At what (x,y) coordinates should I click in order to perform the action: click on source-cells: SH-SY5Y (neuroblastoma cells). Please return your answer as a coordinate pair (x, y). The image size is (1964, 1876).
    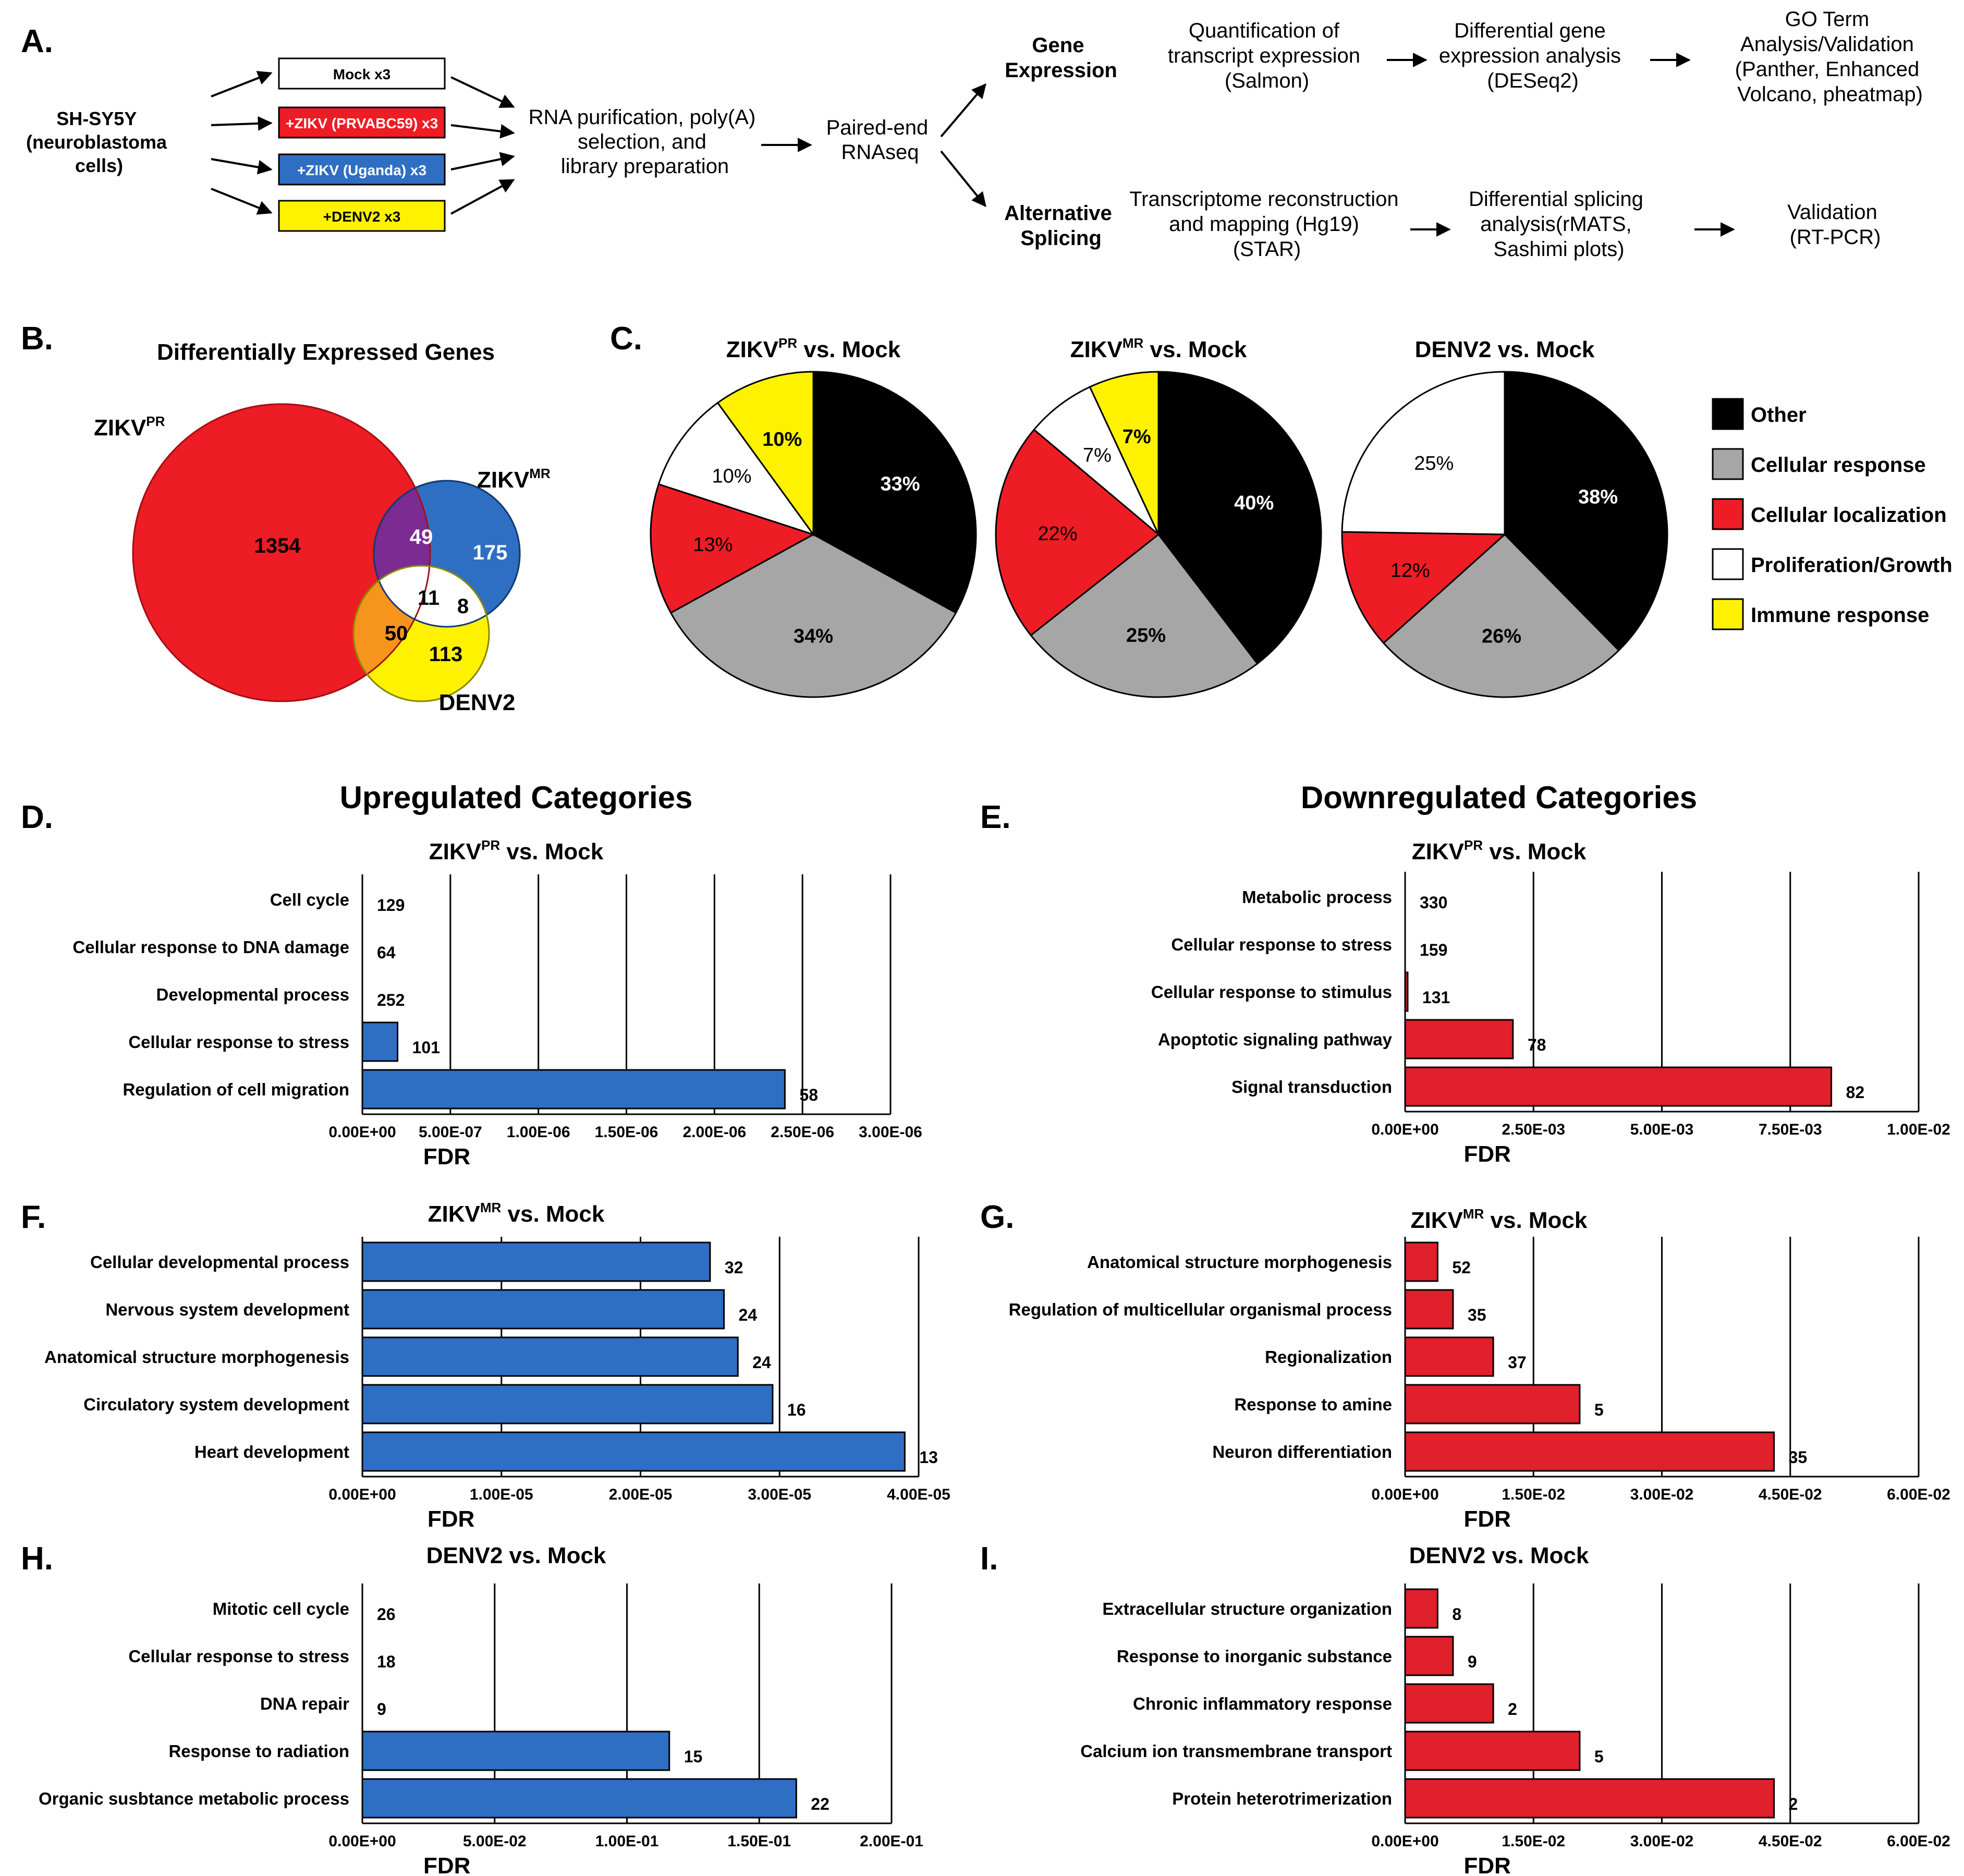
    Looking at the image, I should click on (99, 142).